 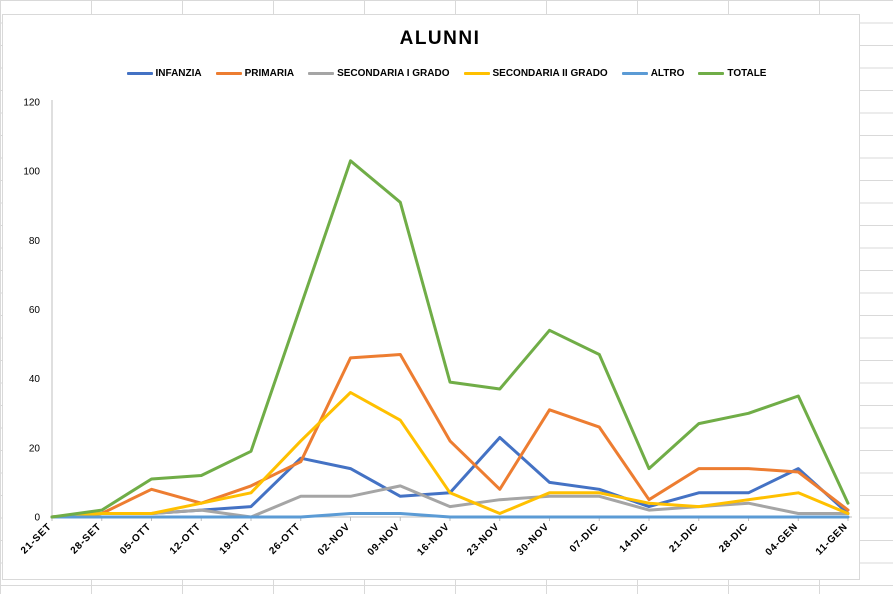 I want to click on x-tick-label: 30-NOV, so click(x=533, y=539).